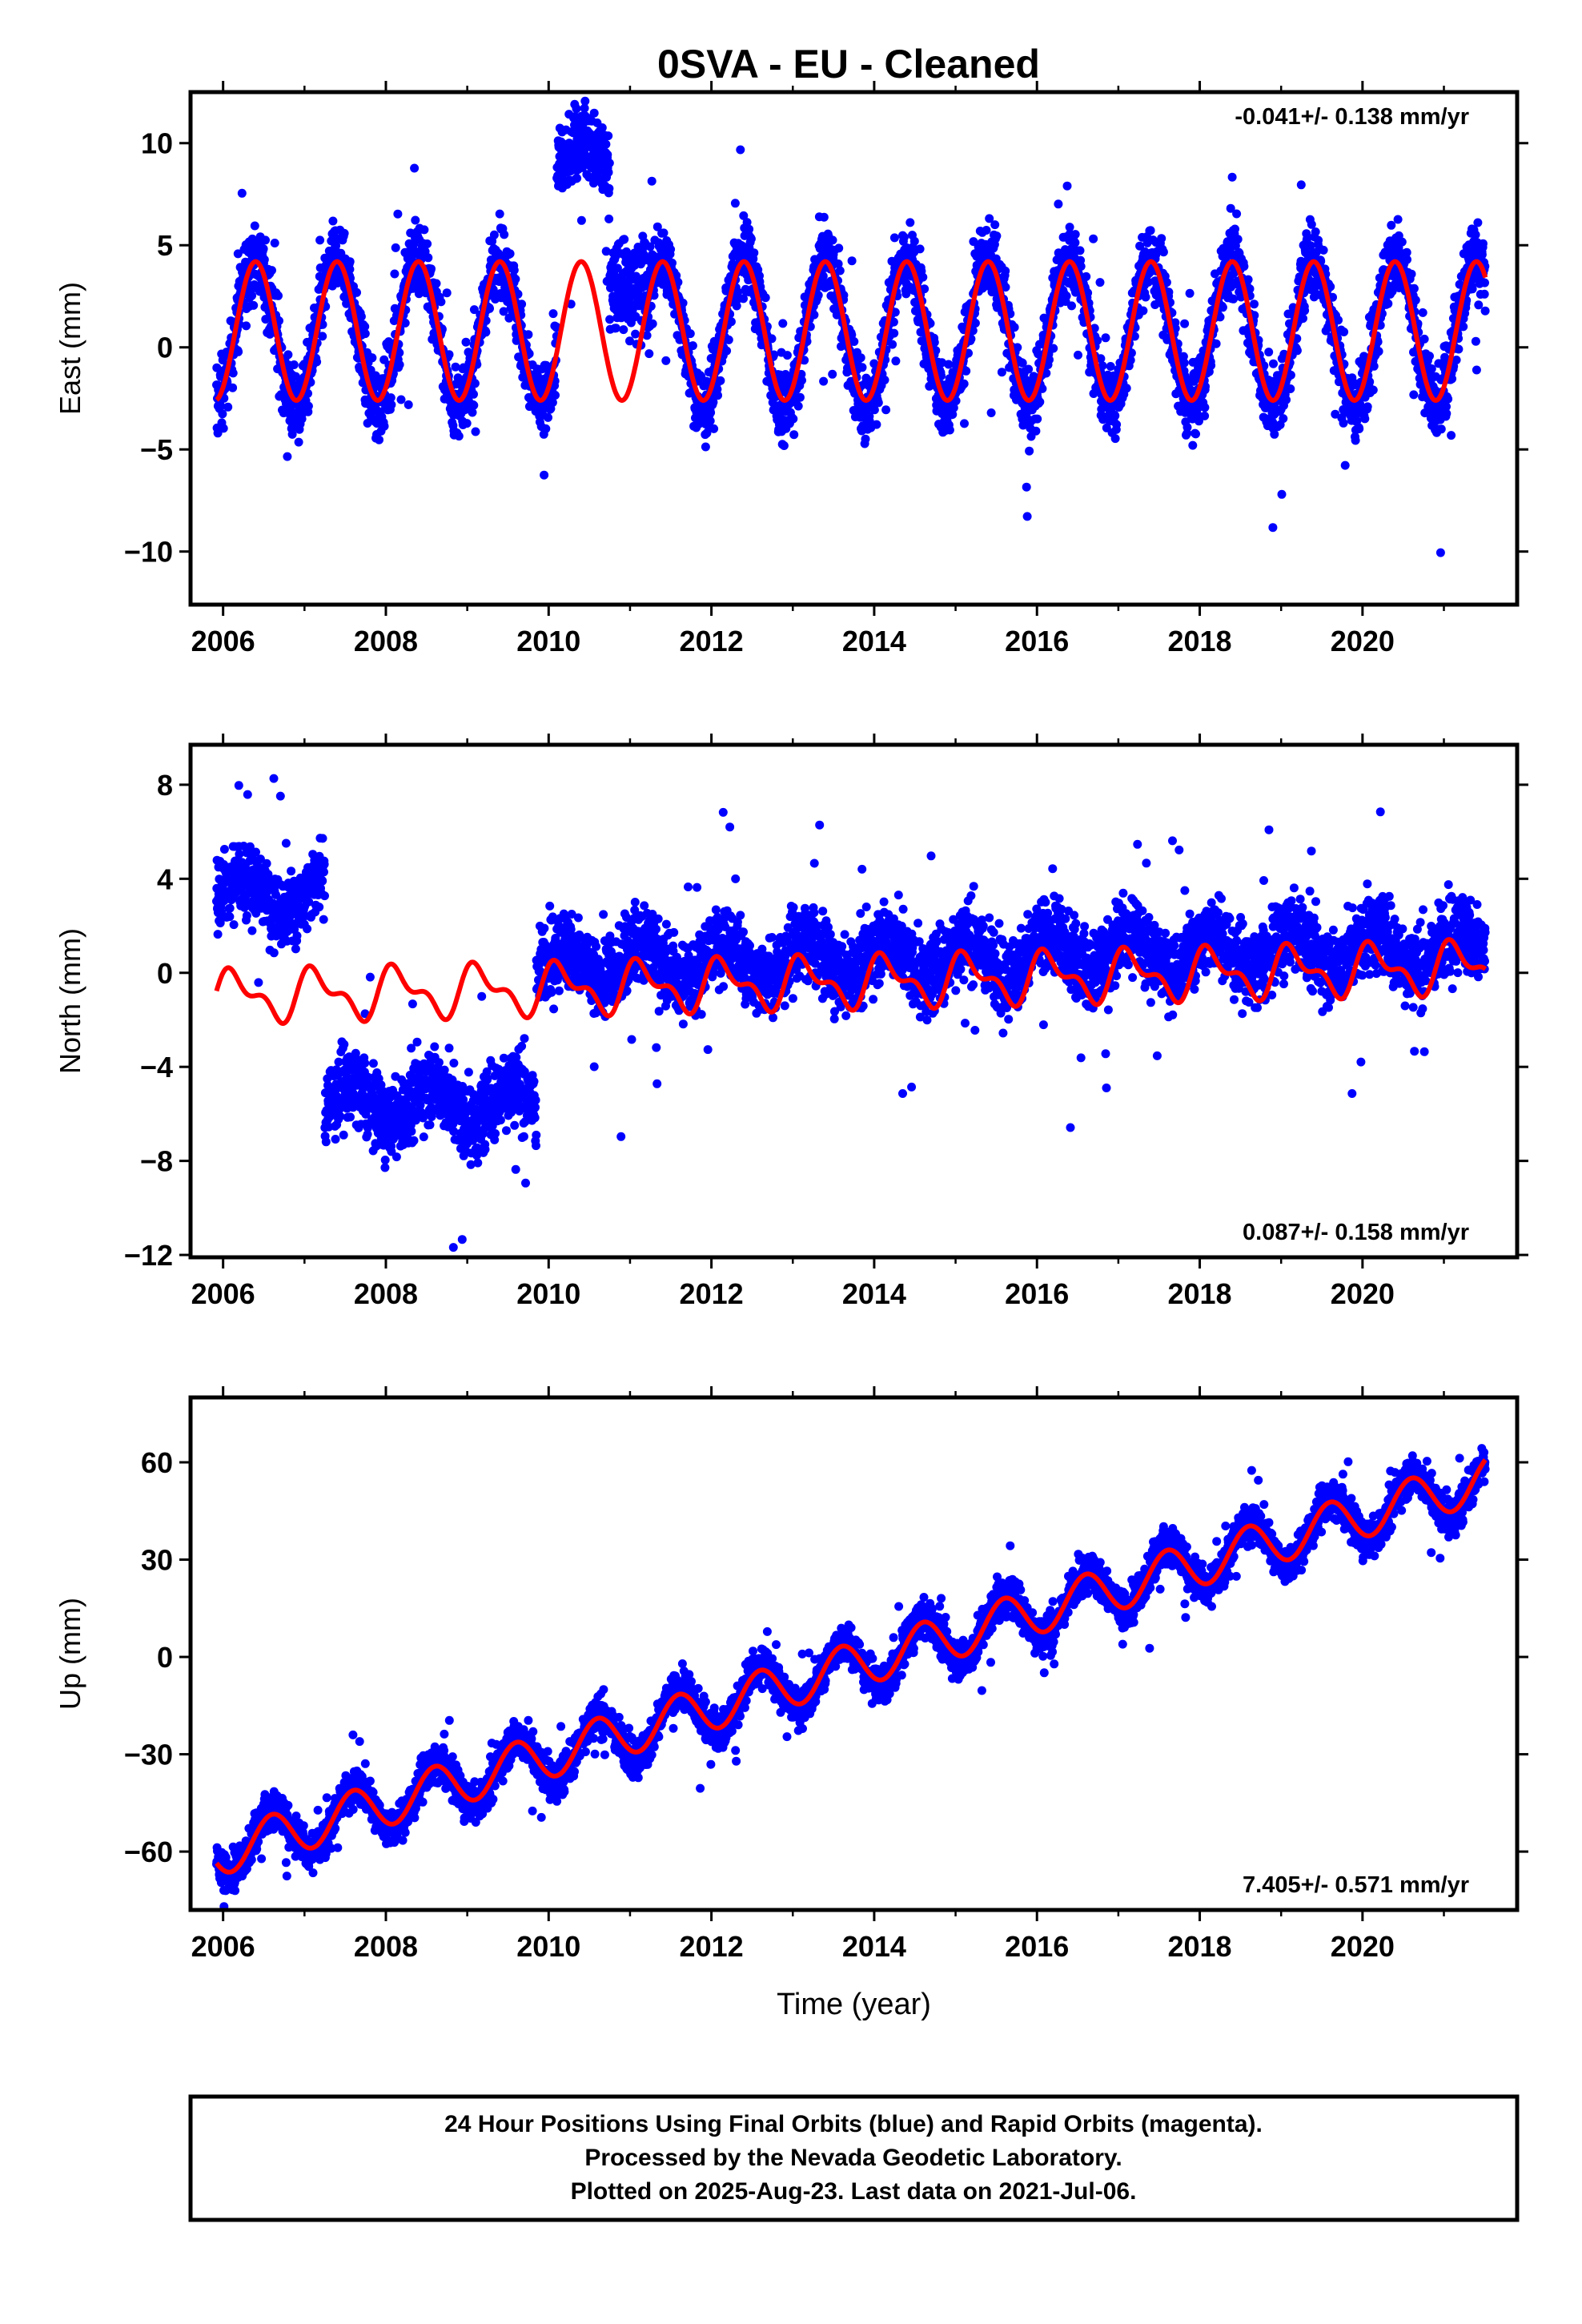 This screenshot has width=1582, height=2324. Describe the element at coordinates (165, 245) in the screenshot. I see `y-tick-label: 5` at that location.